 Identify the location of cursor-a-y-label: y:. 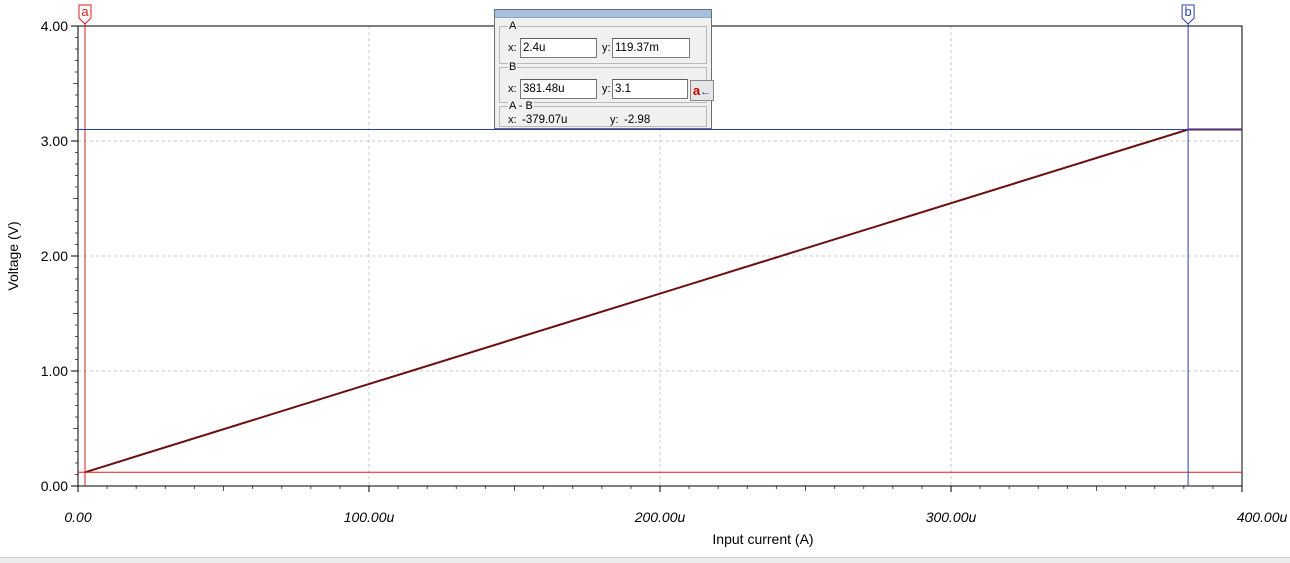
(606, 48).